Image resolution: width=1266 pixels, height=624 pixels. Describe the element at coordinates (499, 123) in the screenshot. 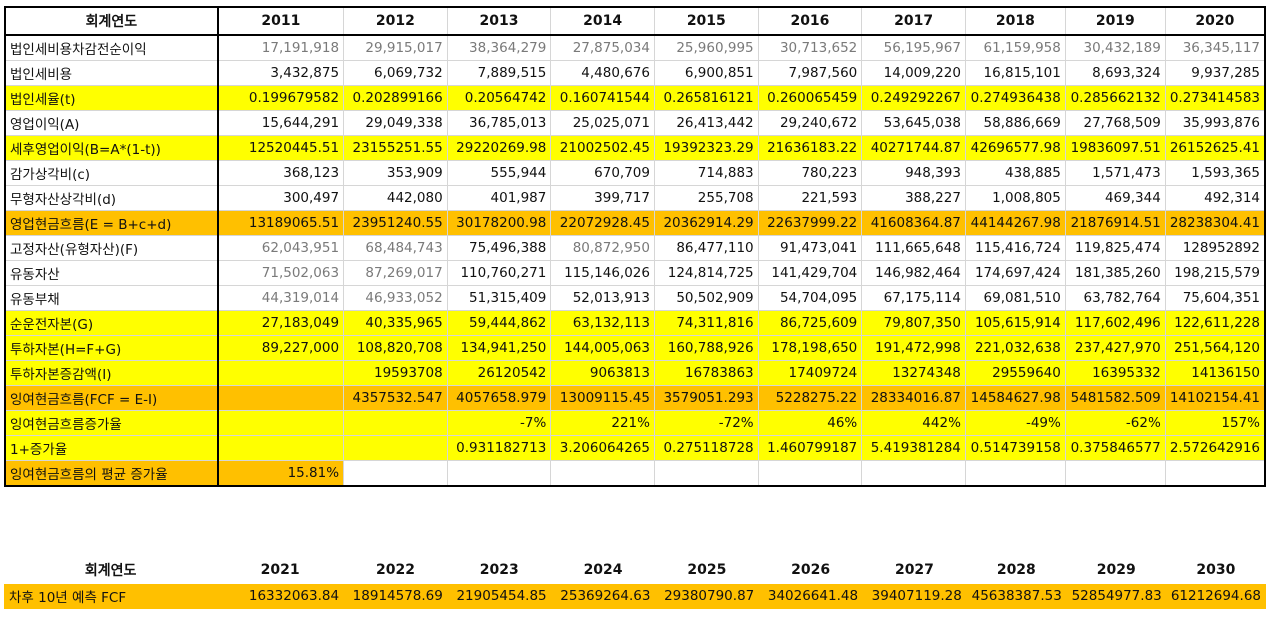

I see `value-cell: 36,785,013` at that location.